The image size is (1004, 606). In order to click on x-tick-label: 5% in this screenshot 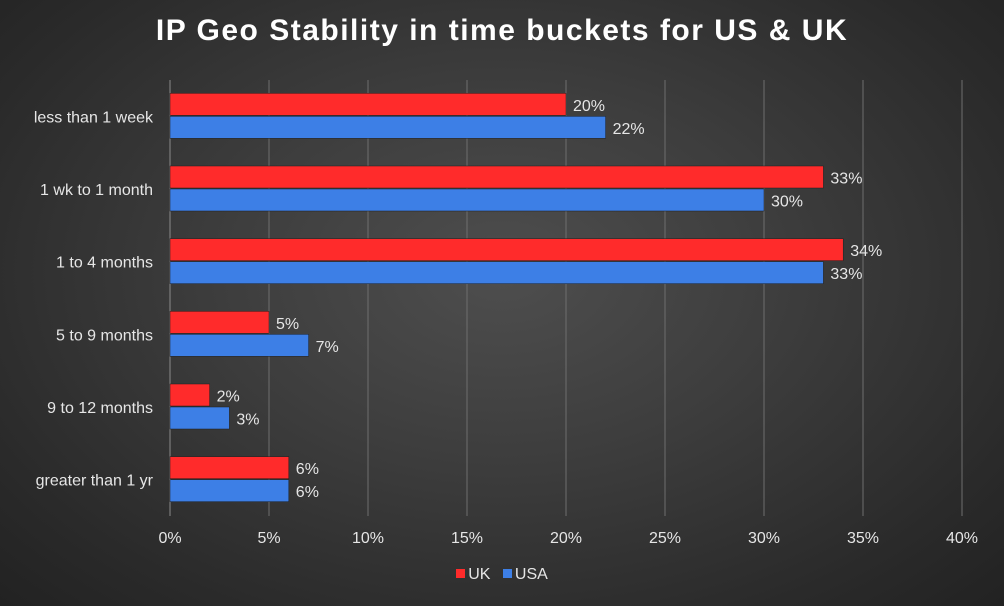, I will do `click(268, 538)`.